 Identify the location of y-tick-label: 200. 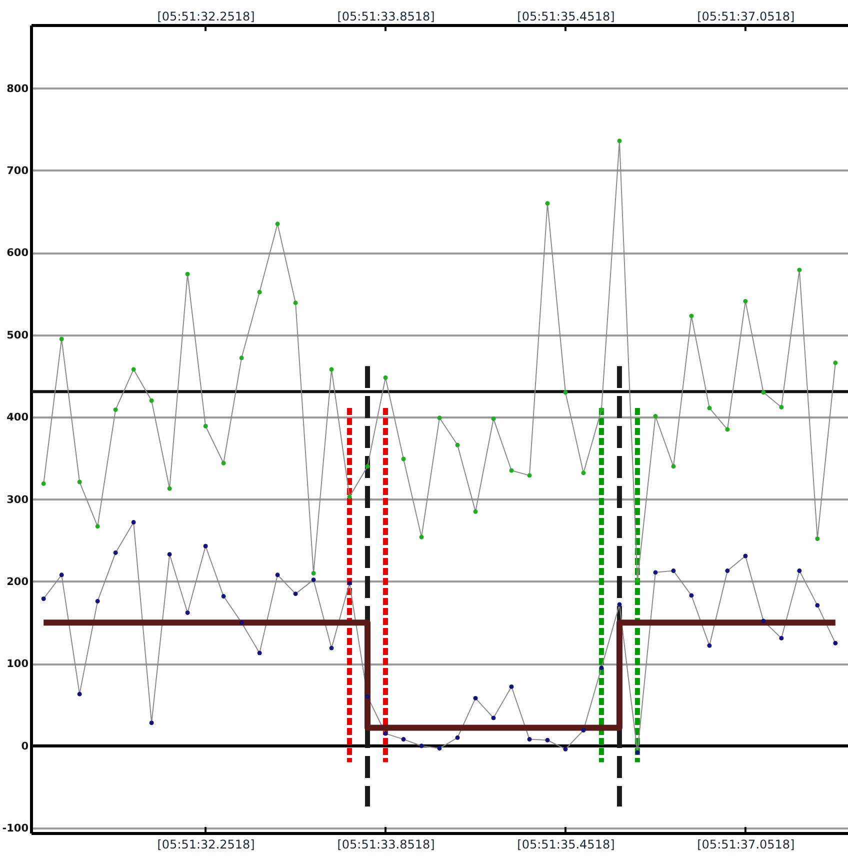
(17, 582).